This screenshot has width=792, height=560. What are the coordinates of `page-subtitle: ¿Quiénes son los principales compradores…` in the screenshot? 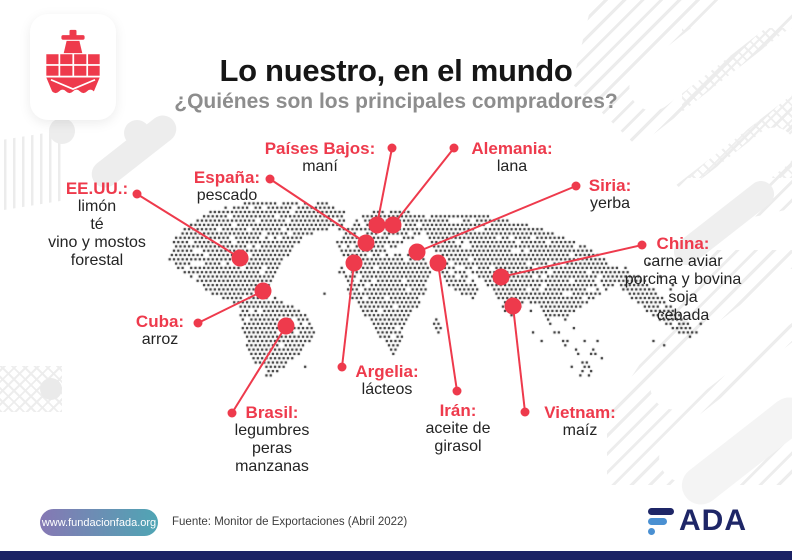 It's located at (396, 101).